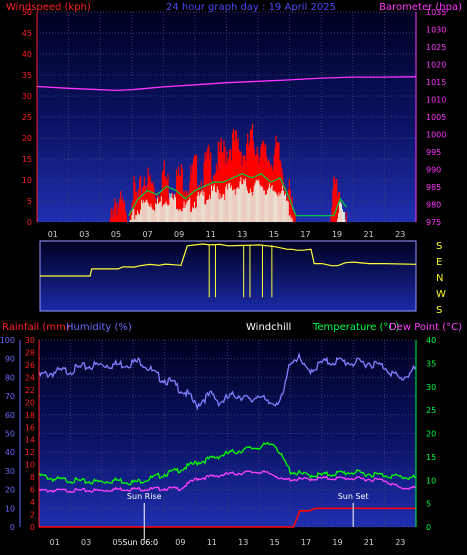 This screenshot has height=555, width=467. Describe the element at coordinates (227, 234) in the screenshot. I see `upper-hour-ticks: 01 03 05 07 09 11 13 15 17 19 21 23` at that location.